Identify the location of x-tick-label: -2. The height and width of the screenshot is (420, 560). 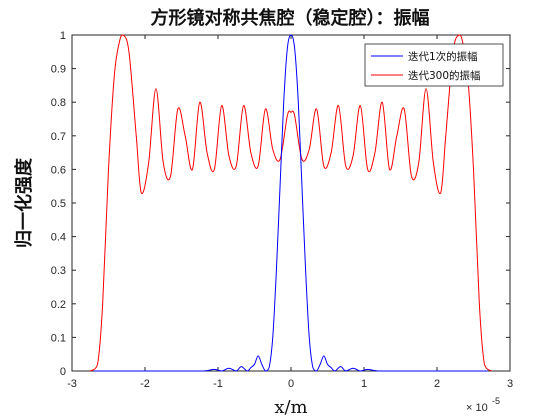
(145, 384).